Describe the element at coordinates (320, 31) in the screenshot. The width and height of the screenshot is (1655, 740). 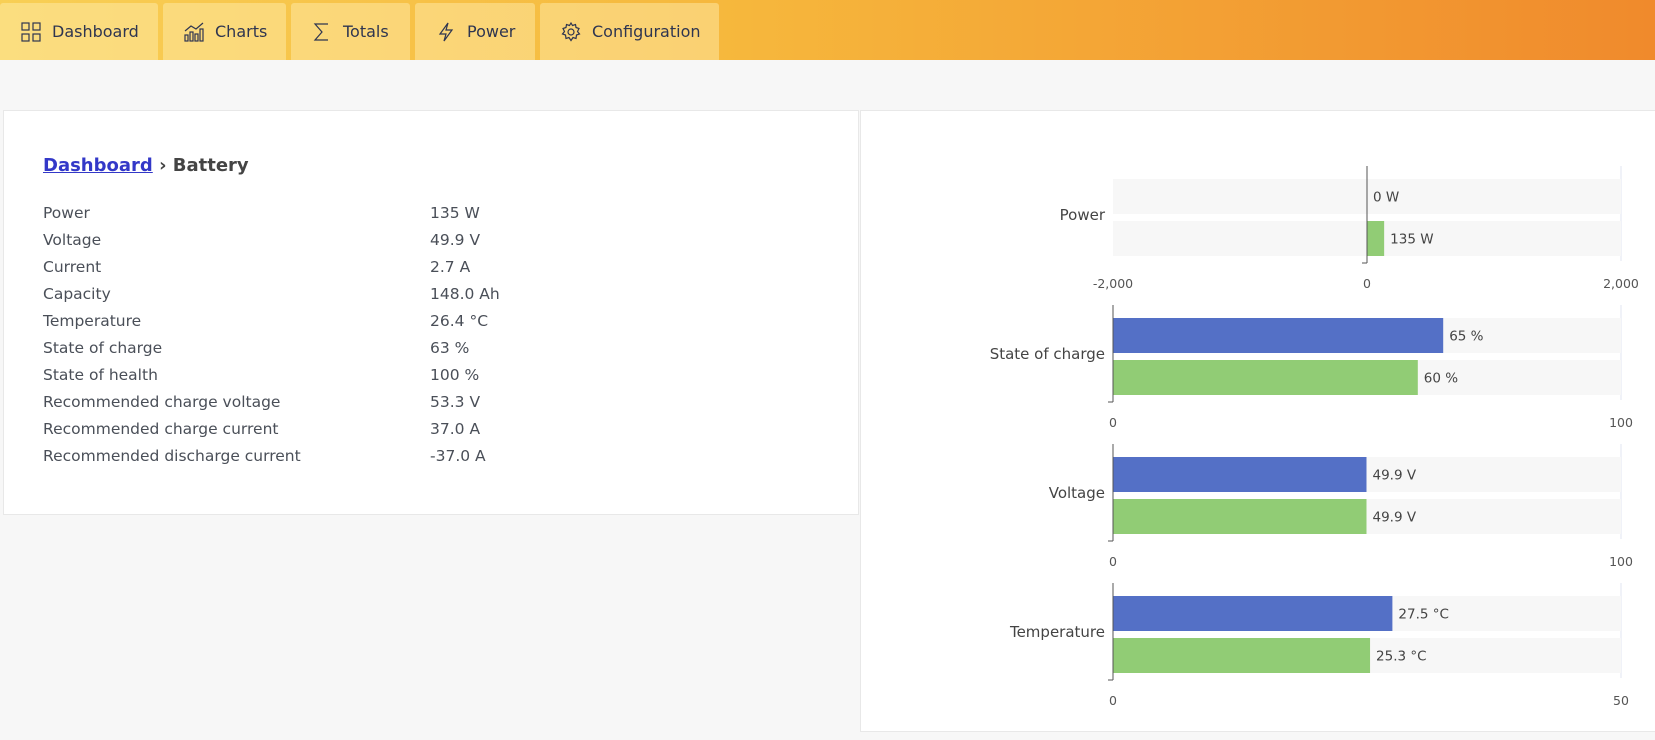
I see `sigma-icon` at that location.